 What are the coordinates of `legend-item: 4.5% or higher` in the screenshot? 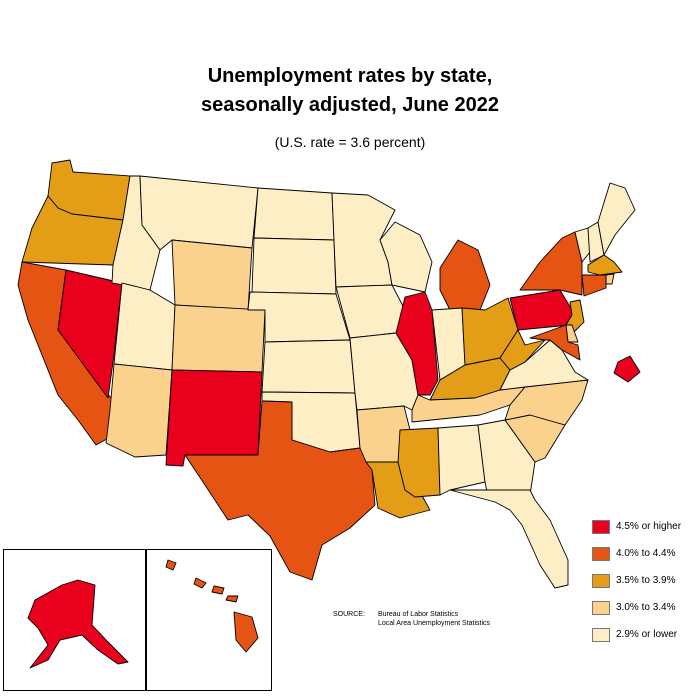 It's located at (636, 526).